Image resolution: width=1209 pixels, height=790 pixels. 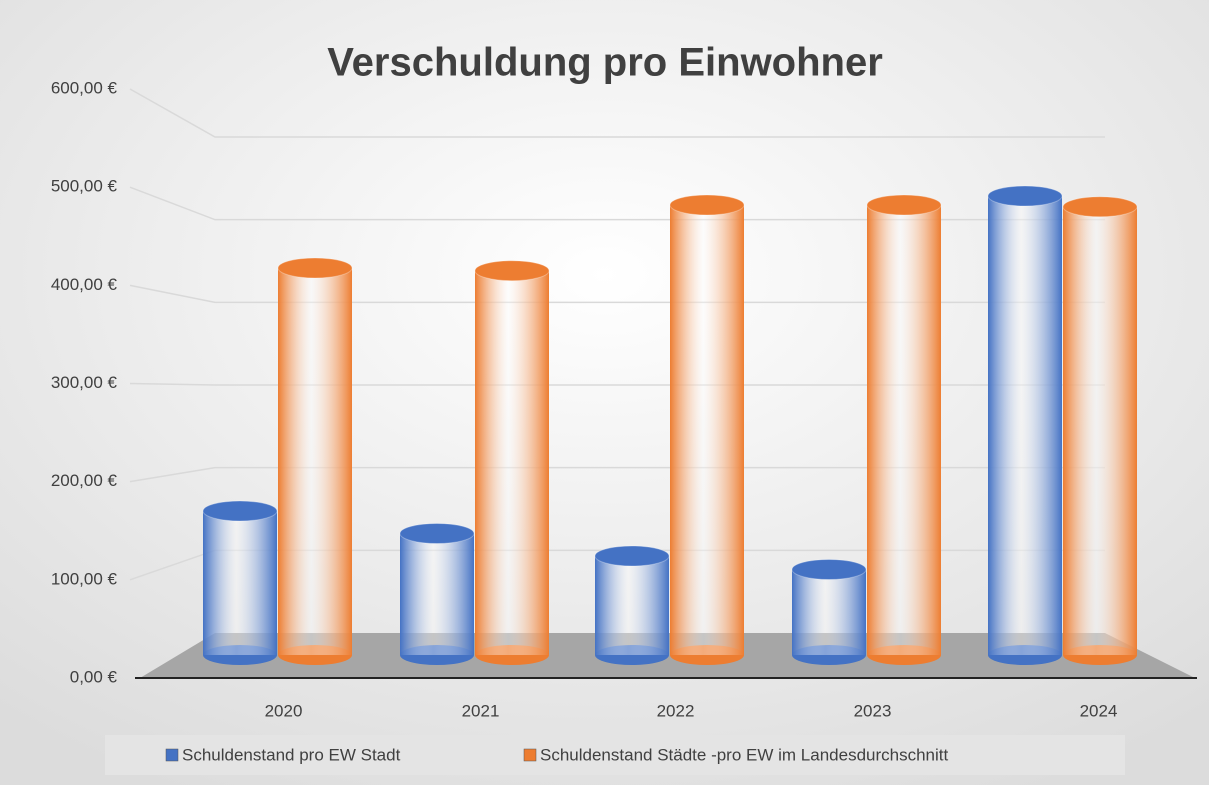 I want to click on x-tick-label: 2022, so click(x=676, y=710).